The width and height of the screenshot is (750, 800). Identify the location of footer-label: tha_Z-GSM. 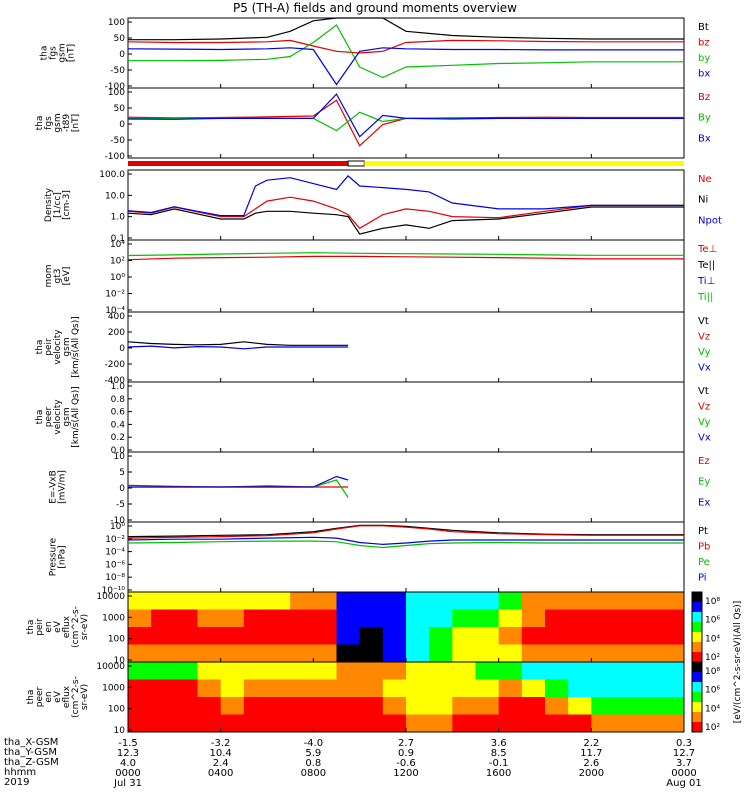
(31, 762).